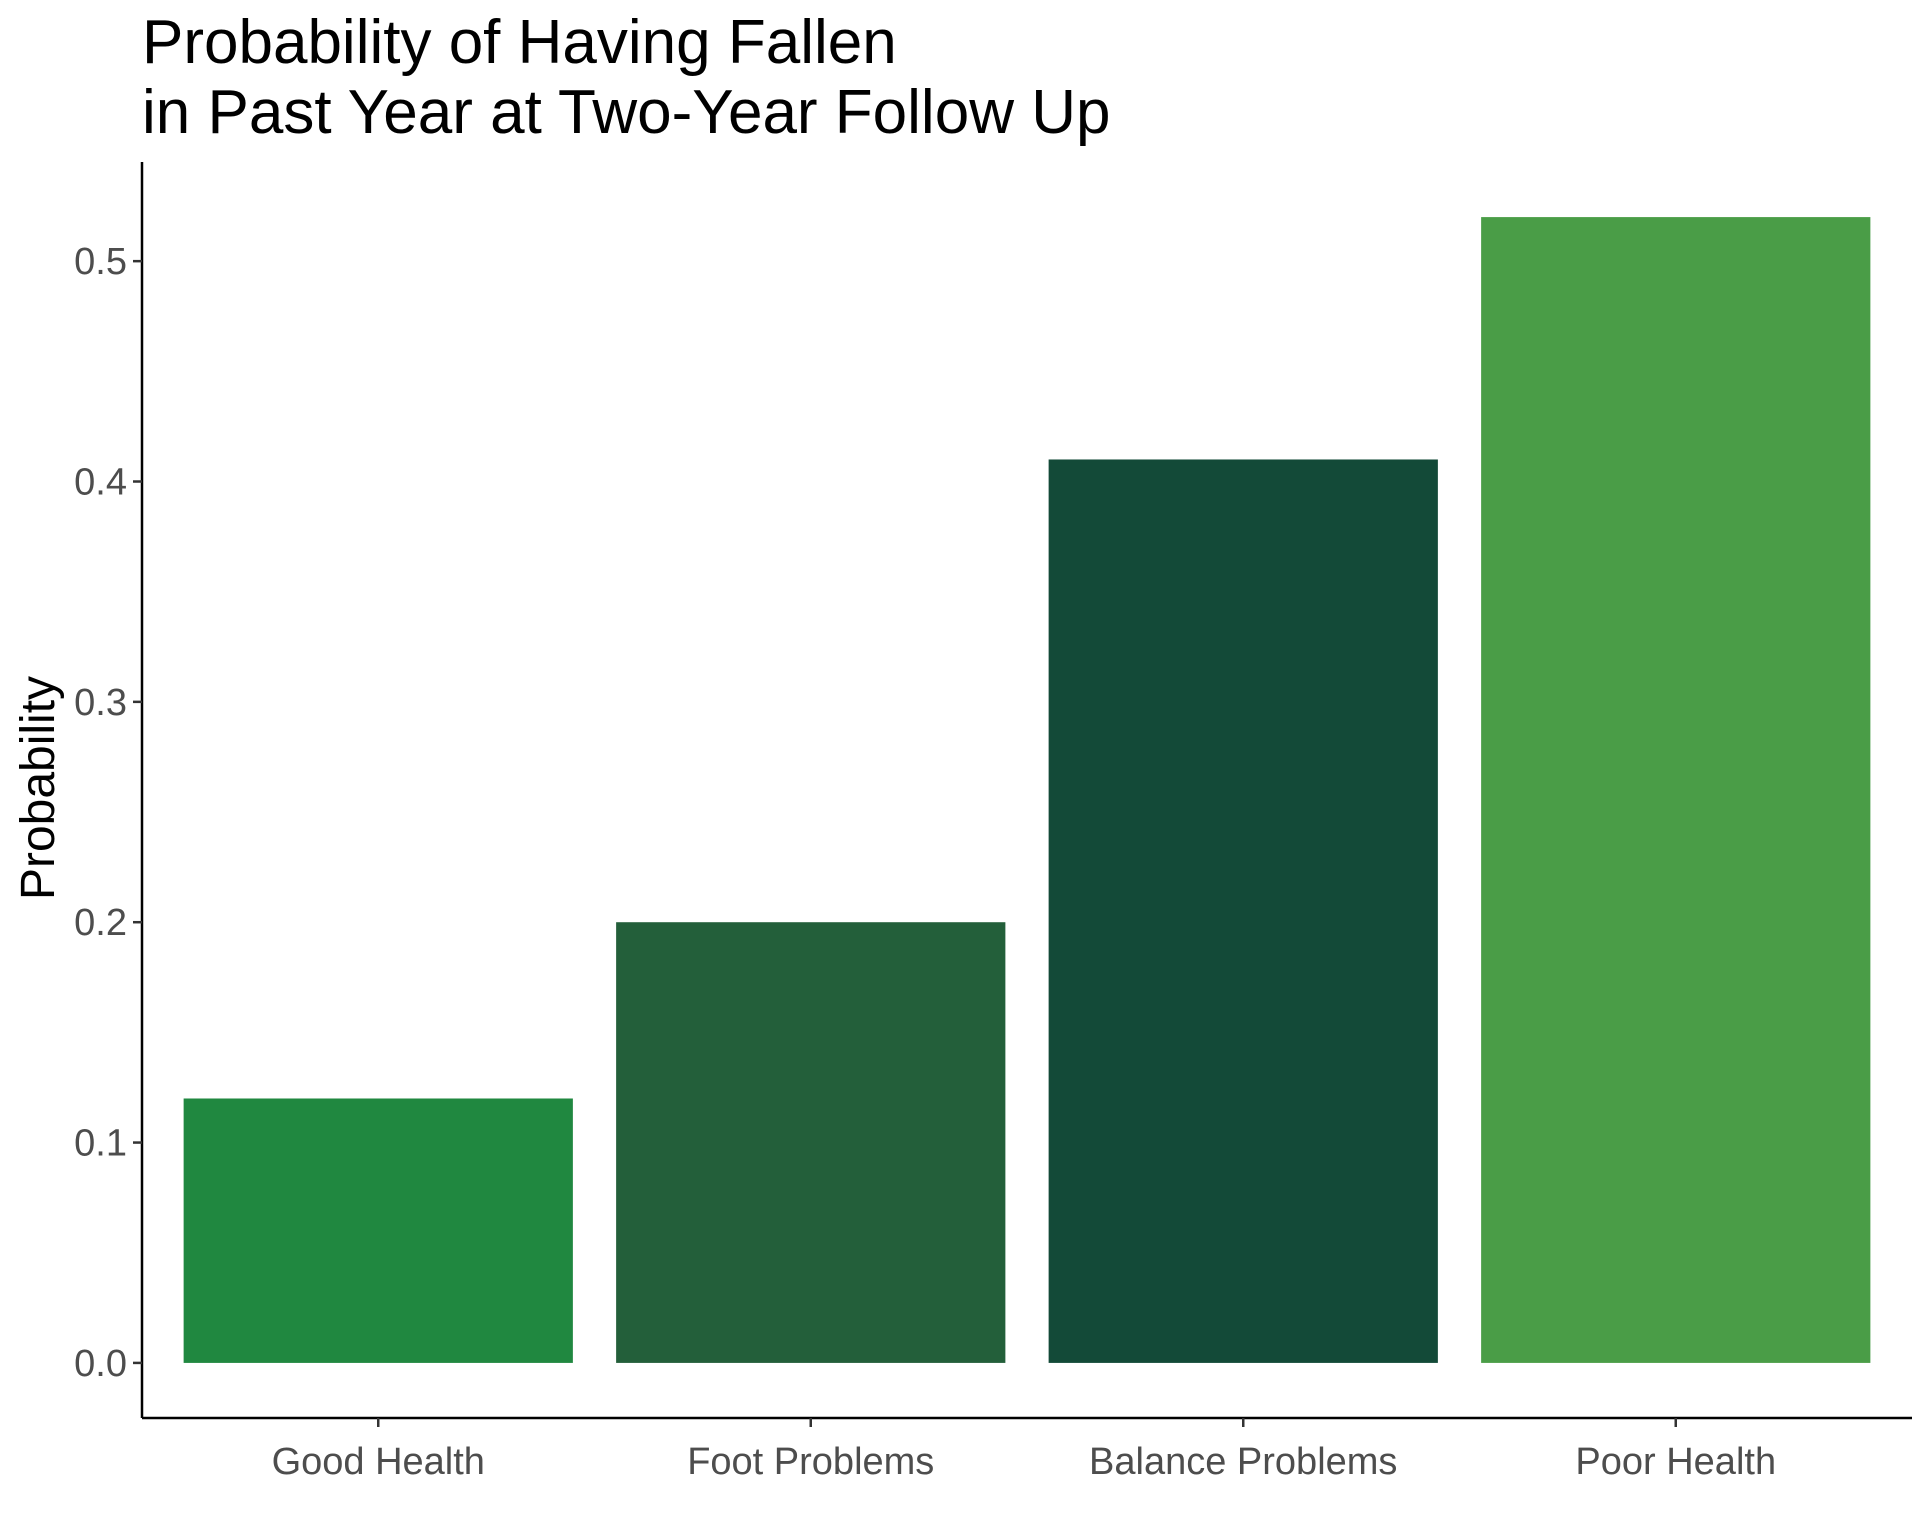 Image resolution: width=1920 pixels, height=1536 pixels. Describe the element at coordinates (100, 703) in the screenshot. I see `y-tick-label-3: 0.3` at that location.